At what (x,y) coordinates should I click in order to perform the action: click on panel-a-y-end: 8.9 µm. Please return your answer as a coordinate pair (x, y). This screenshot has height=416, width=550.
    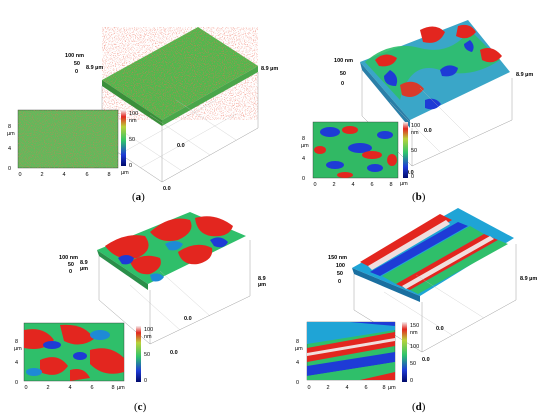
    Looking at the image, I should click on (94, 68).